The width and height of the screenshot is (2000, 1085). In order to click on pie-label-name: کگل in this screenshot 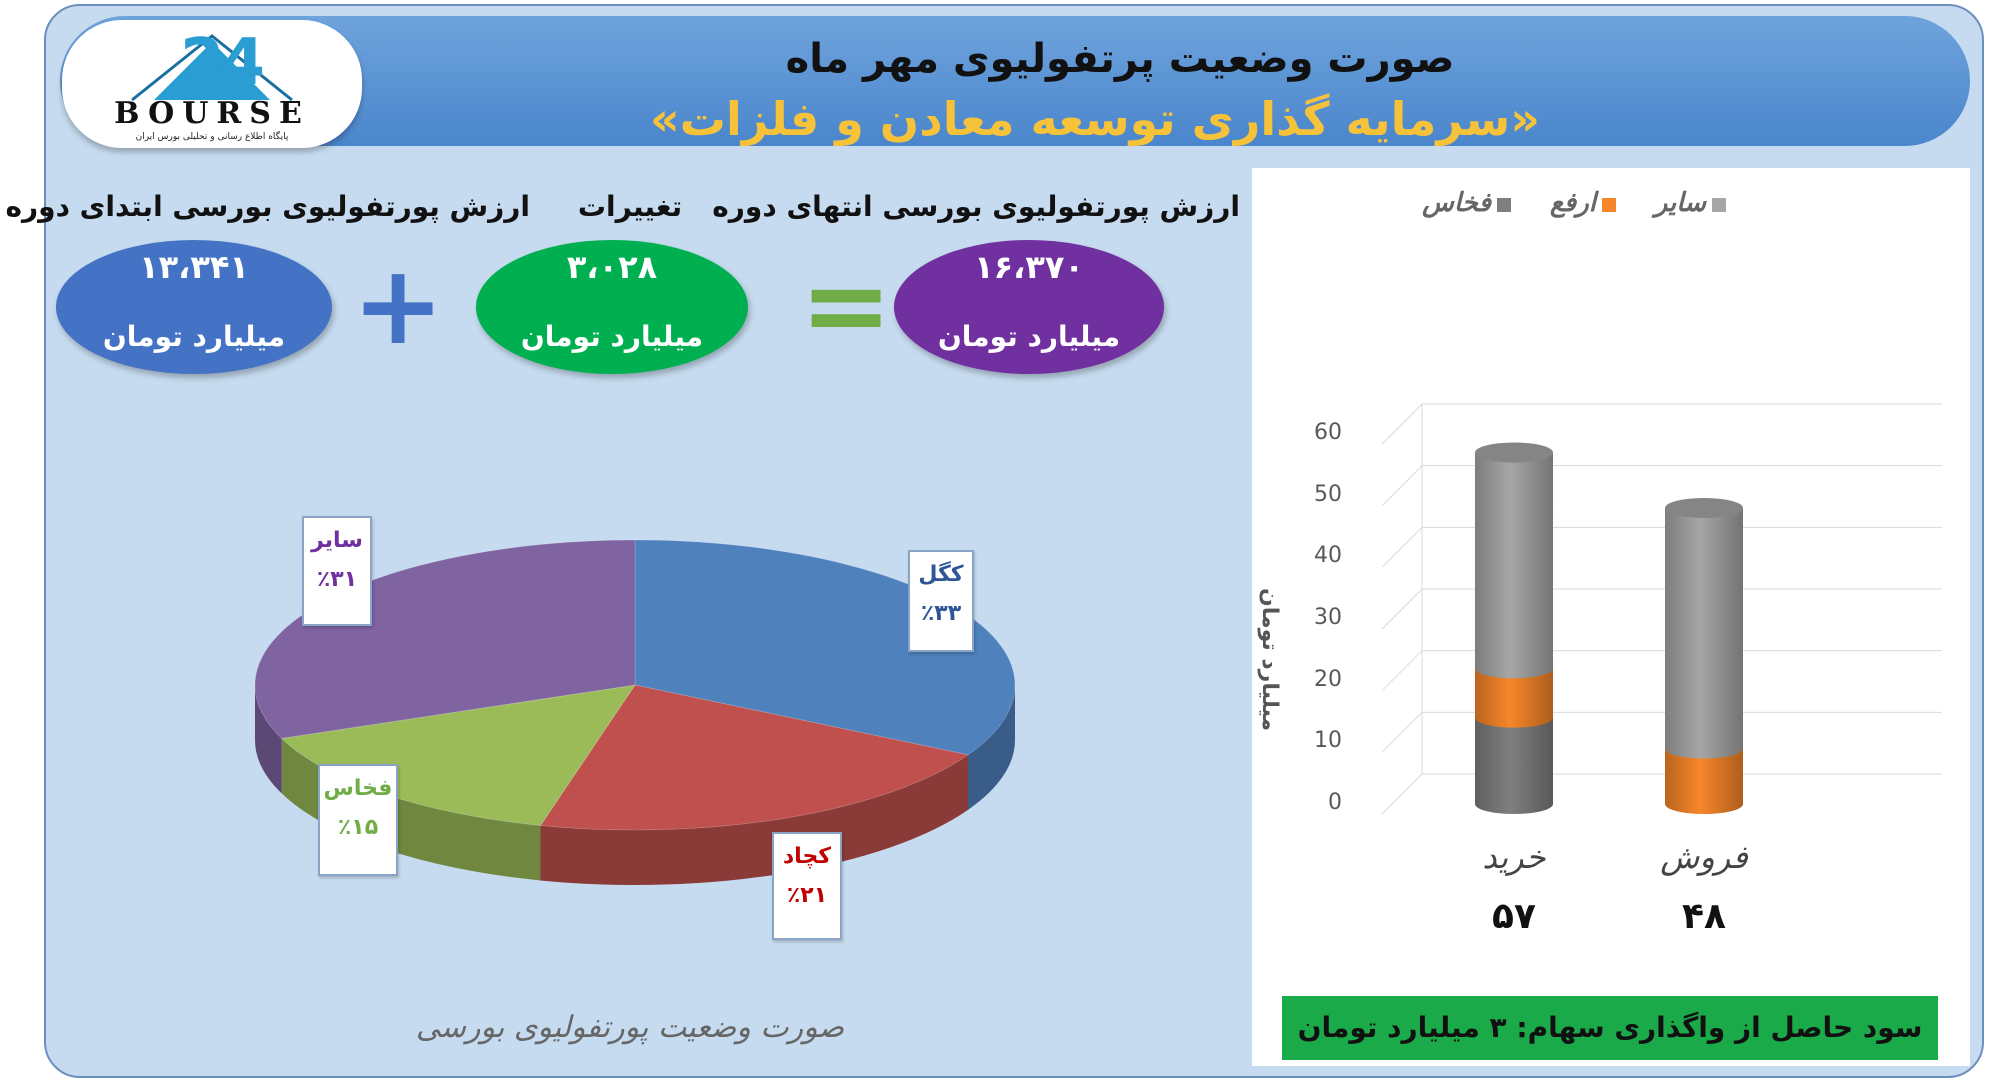, I will do `click(941, 574)`.